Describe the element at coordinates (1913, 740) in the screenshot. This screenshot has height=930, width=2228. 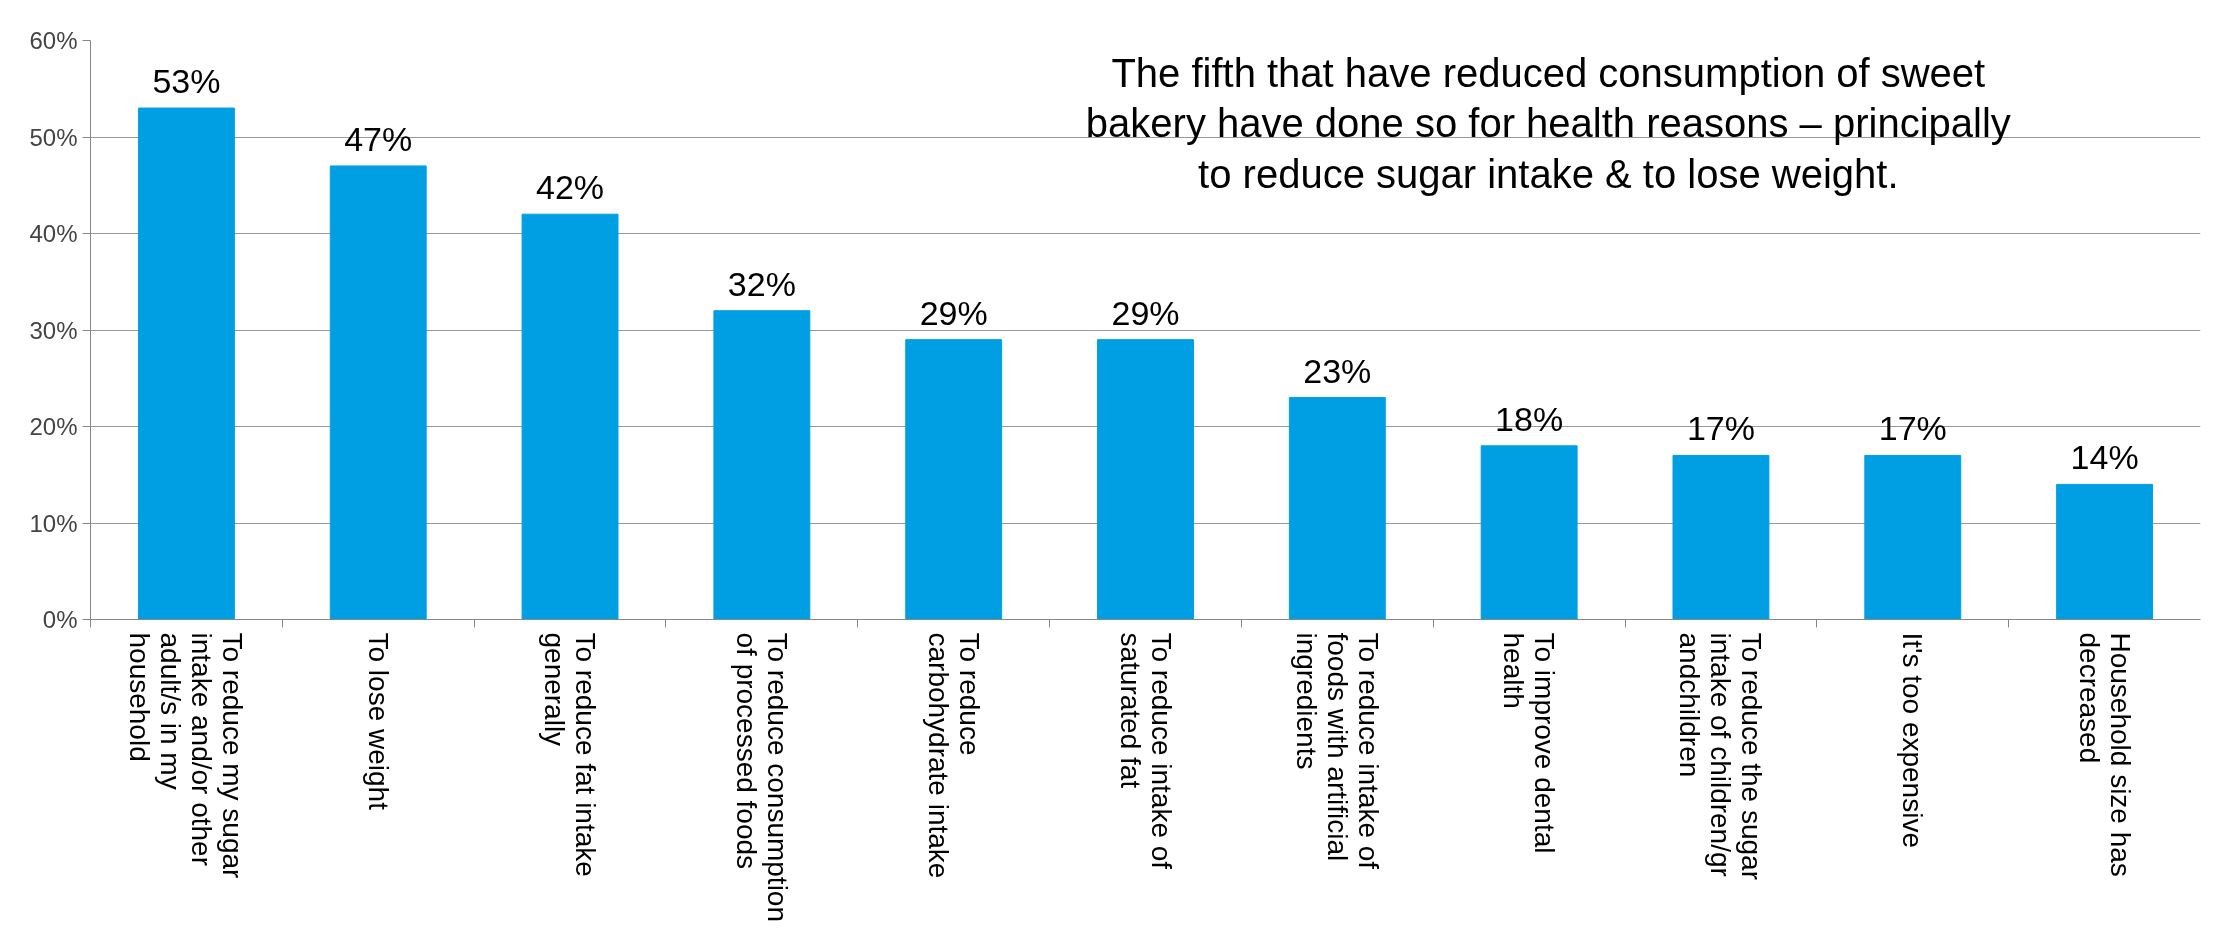
I see `x-tick-label: It's too expensive` at that location.